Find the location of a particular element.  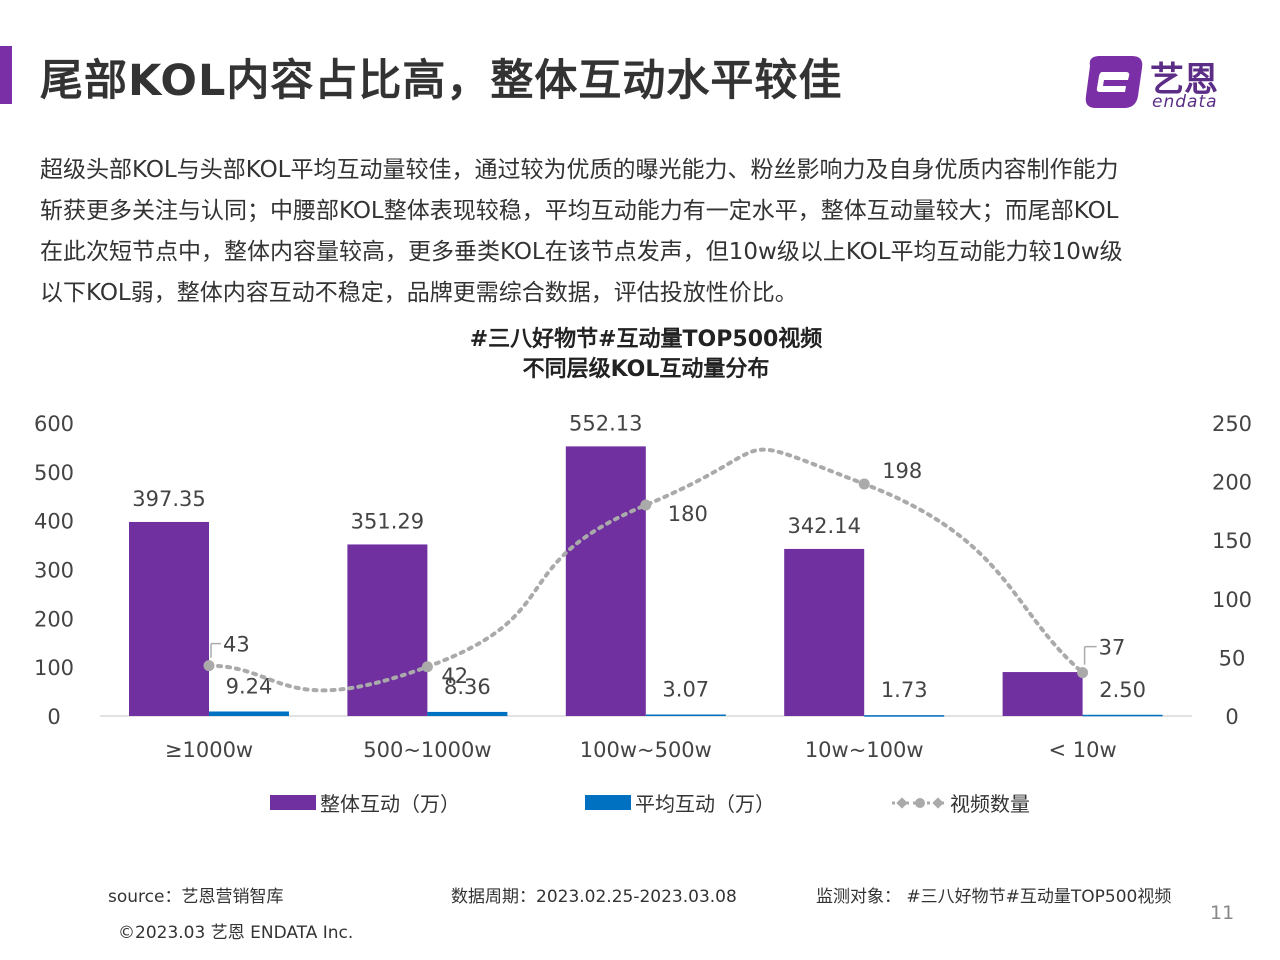

y-right-tick-label: 50 is located at coordinates (1232, 658).